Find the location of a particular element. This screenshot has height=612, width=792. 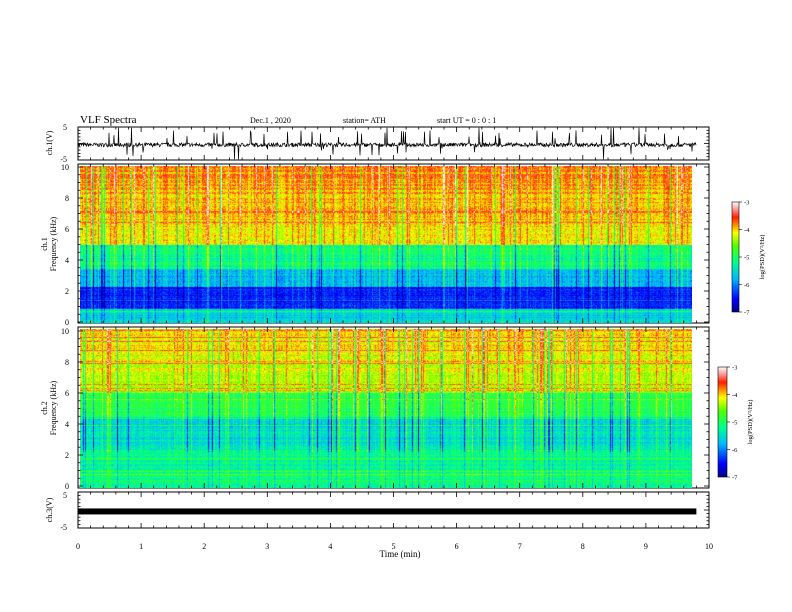

x-tick-label-1: 1 is located at coordinates (141, 546).